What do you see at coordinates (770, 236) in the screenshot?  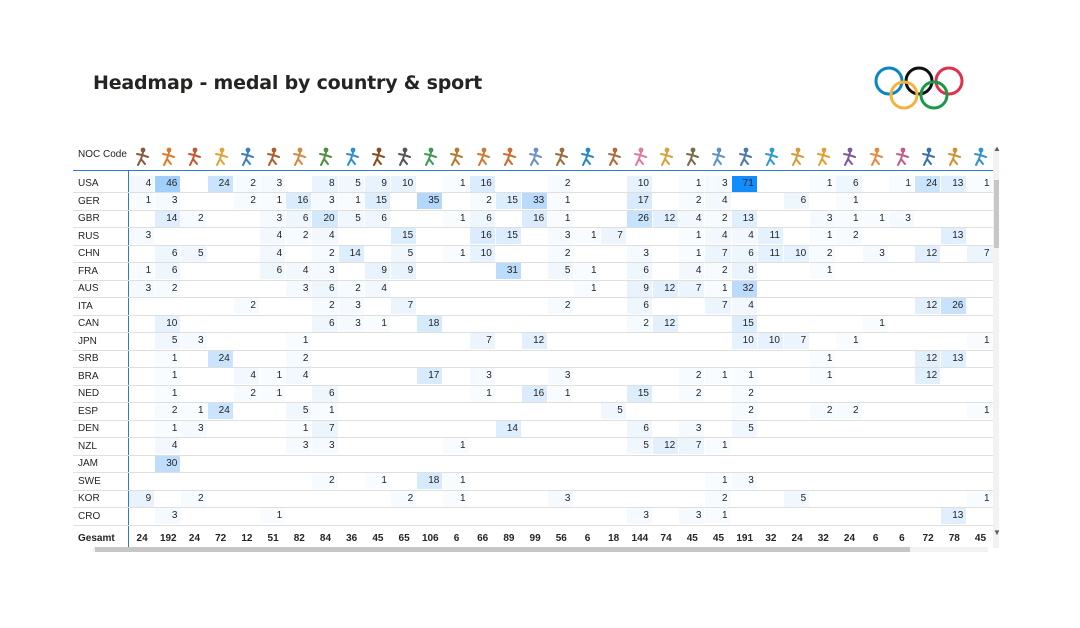 I see `heatmap-cell: 11` at bounding box center [770, 236].